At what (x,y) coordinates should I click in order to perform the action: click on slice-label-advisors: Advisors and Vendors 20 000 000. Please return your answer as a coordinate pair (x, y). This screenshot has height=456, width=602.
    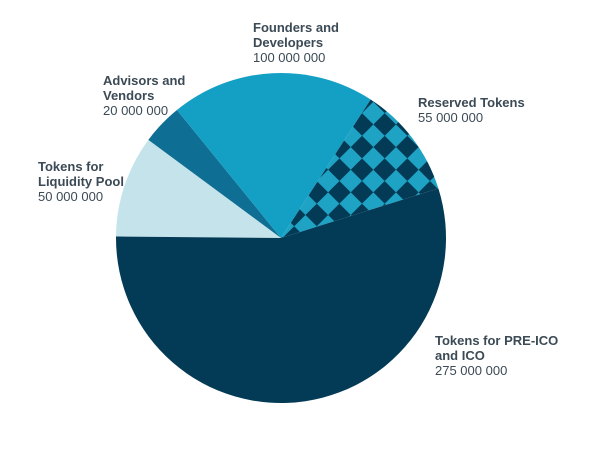
    Looking at the image, I should click on (144, 95).